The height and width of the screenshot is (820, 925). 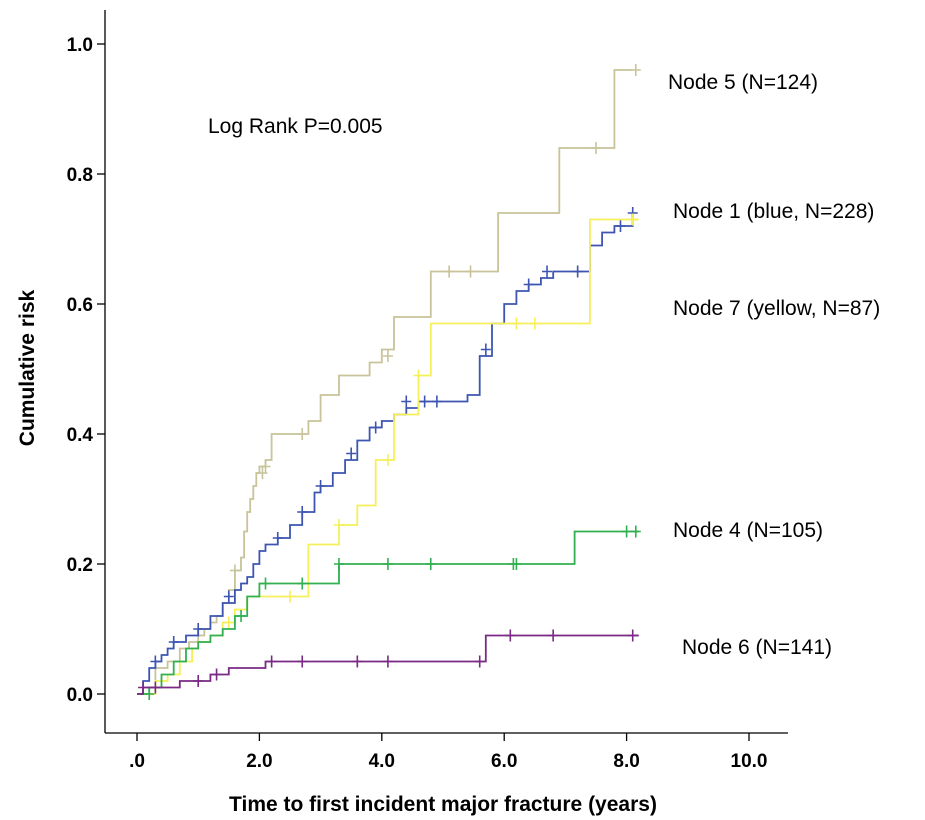 I want to click on y-axis-title: Cumulative risk, so click(x=27, y=367).